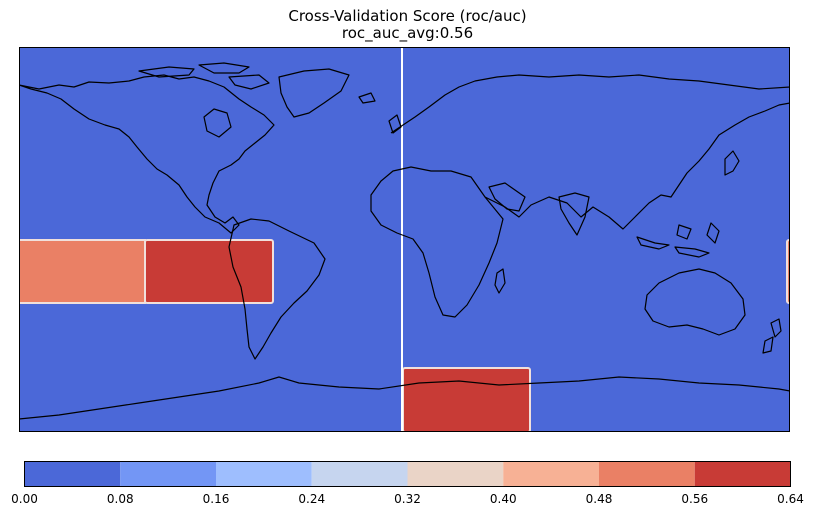  Describe the element at coordinates (216, 499) in the screenshot. I see `colorbar-tick-label: 0.16` at that location.